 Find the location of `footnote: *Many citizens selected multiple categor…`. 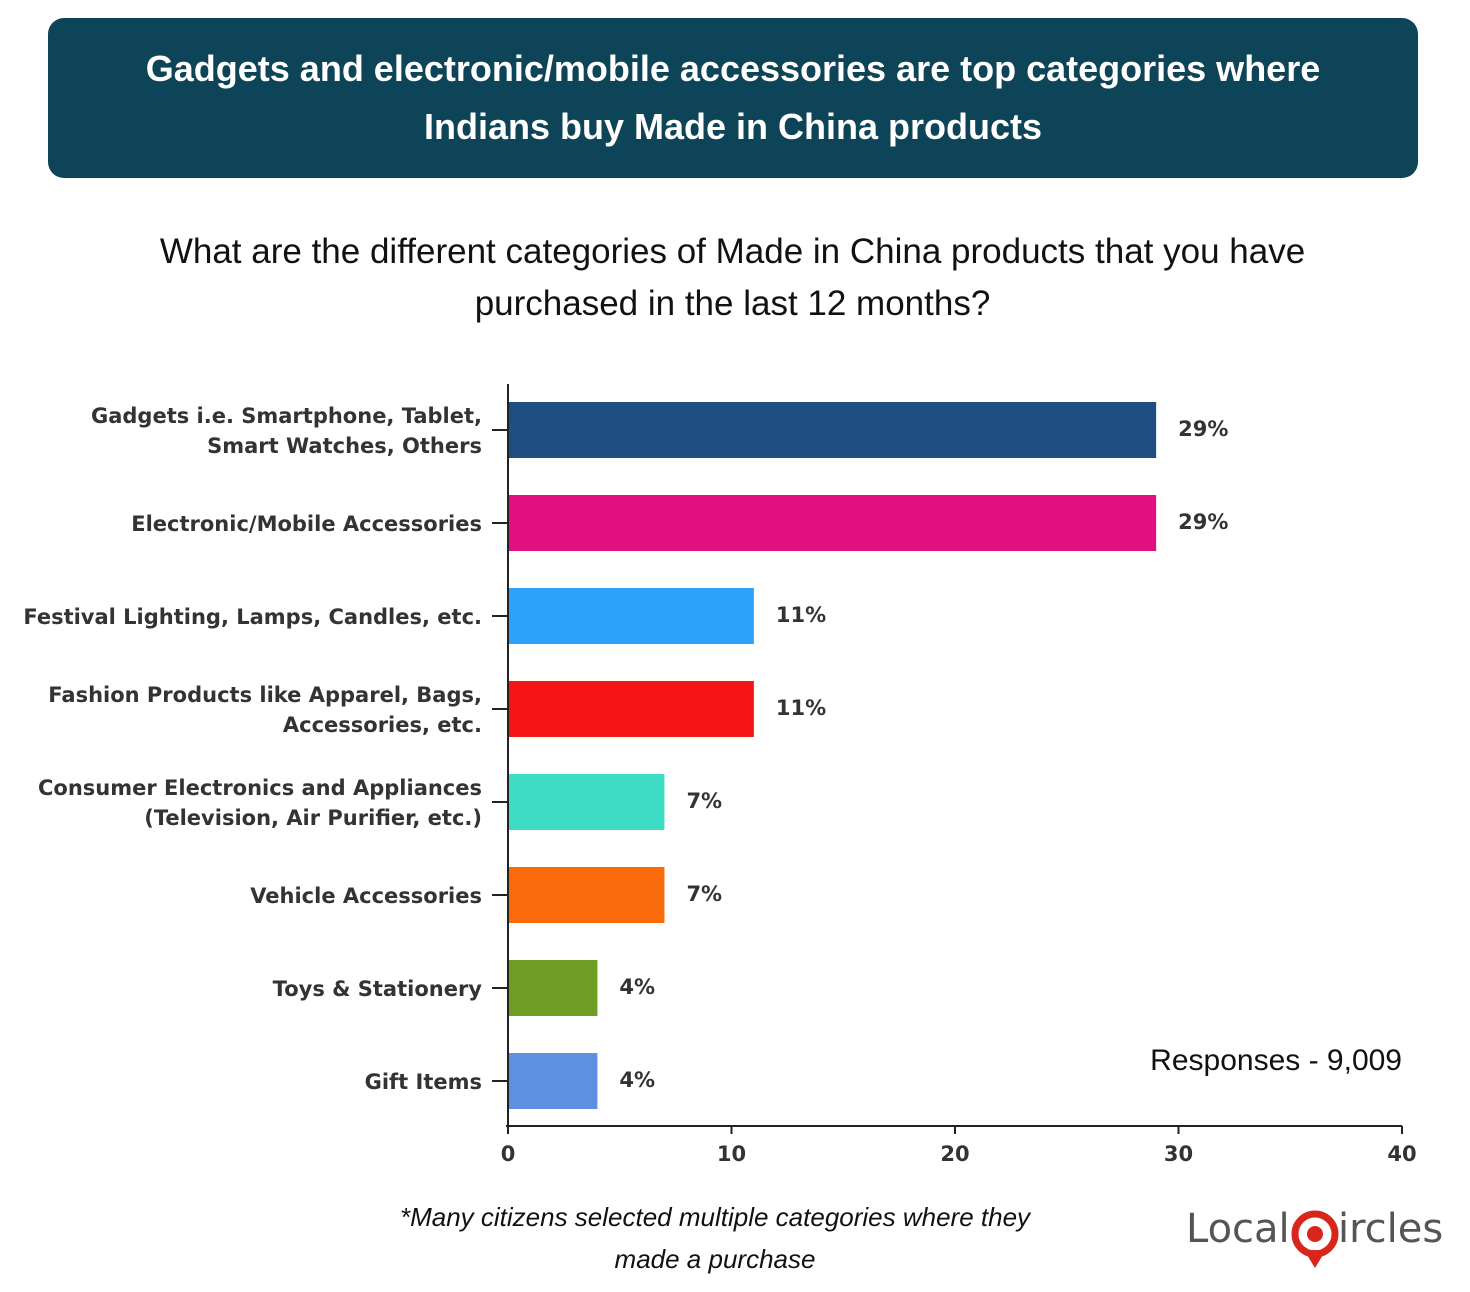

footnote: *Many citizens selected multiple categor… is located at coordinates (715, 1238).